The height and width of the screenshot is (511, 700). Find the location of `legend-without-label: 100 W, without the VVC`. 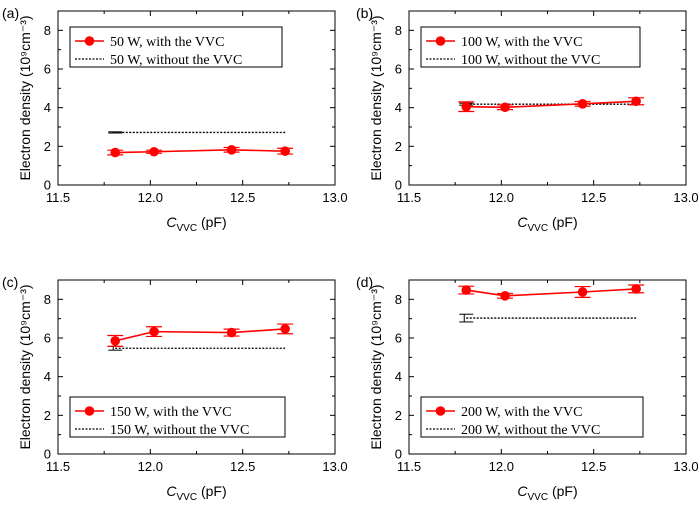

legend-without-label: 100 W, without the VVC is located at coordinates (530, 60).